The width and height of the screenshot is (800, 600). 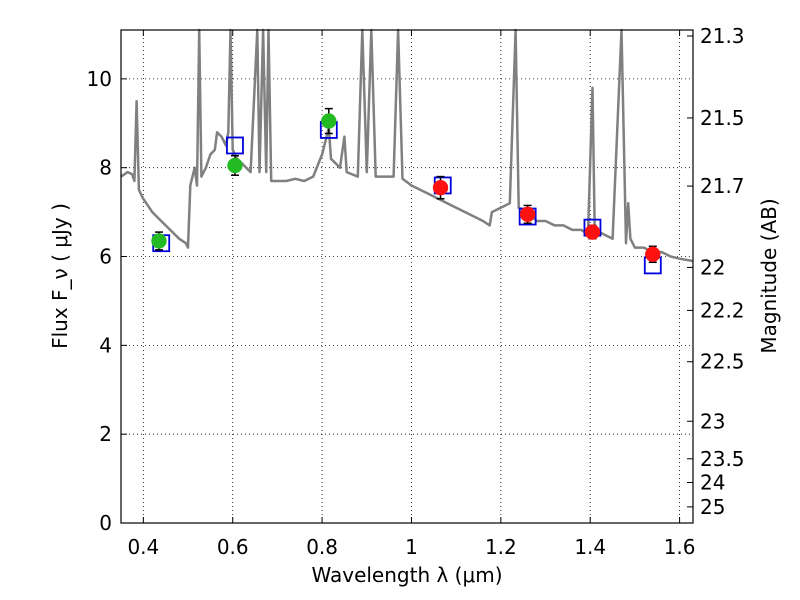 What do you see at coordinates (680, 547) in the screenshot?
I see `x-tick-label: 1.6` at bounding box center [680, 547].